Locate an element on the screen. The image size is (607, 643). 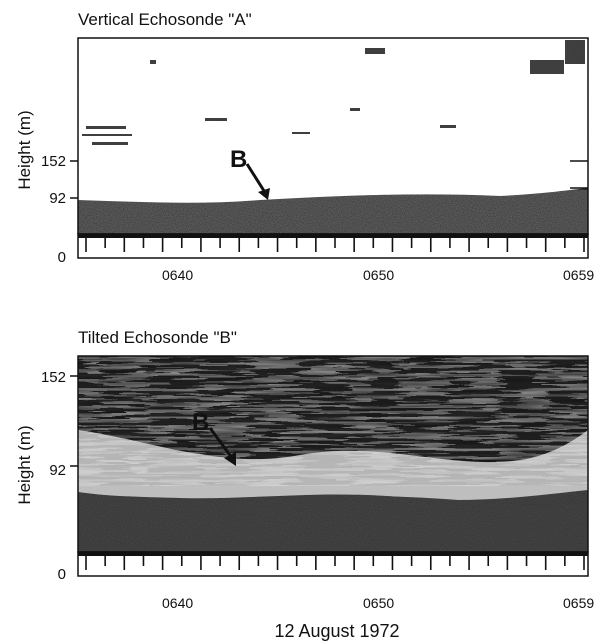
panel-b-title: Tilted Echosonde "B" is located at coordinates (157, 337).